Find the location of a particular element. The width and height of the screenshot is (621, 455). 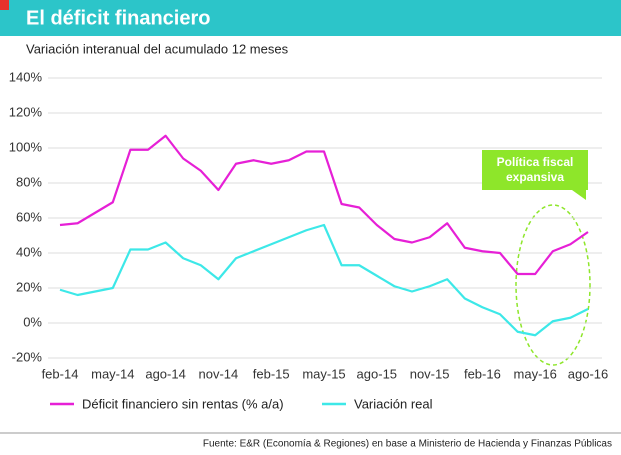

legend-label: Déficit financiero sin rentas (% a/a) is located at coordinates (183, 403).